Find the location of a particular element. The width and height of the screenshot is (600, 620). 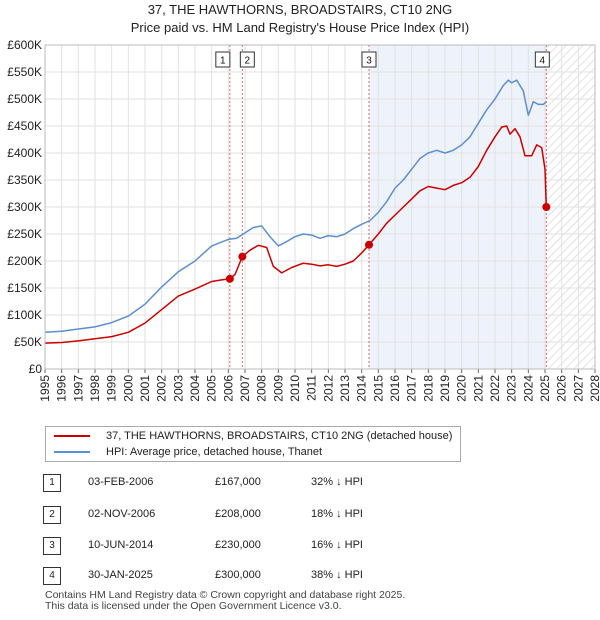

sale-number-label: 3 is located at coordinates (369, 61).